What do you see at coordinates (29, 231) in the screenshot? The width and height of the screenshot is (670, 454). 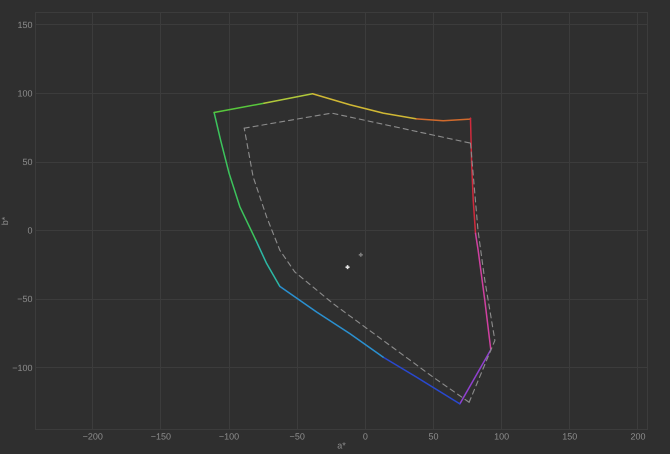 I see `y-tick-label: 0` at bounding box center [29, 231].